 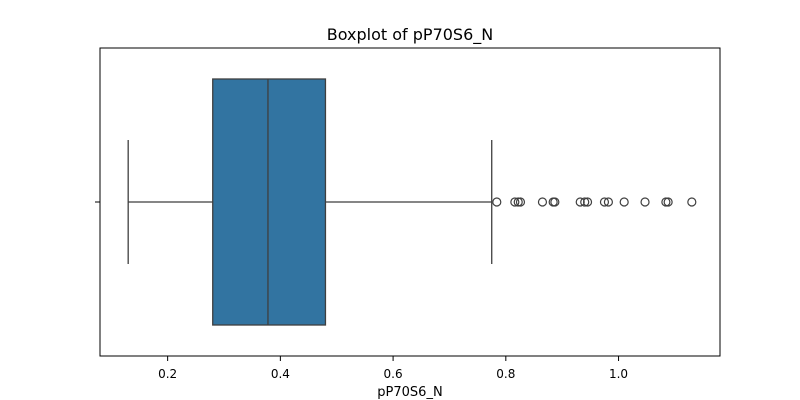 I want to click on x-axis-ticks: 0.2 0.4 0.6 0.8 1.0, so click(x=393, y=368).